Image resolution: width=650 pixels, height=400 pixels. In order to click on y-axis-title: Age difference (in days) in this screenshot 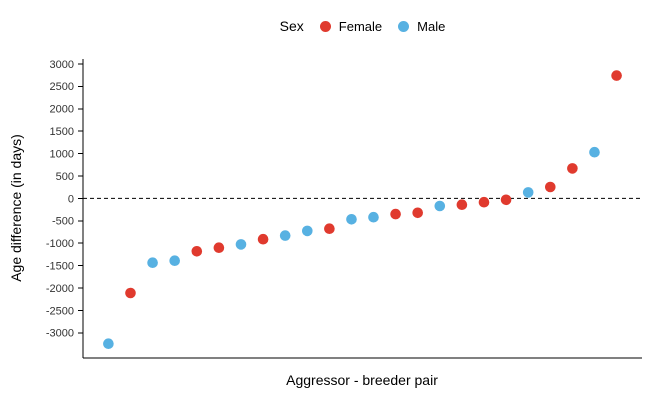, I will do `click(16, 208)`.